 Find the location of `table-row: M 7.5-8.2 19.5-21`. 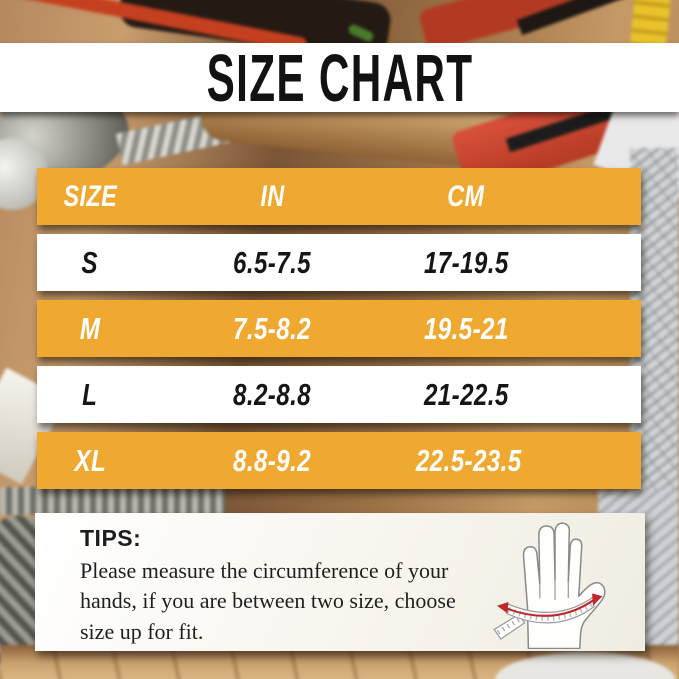

table-row: M 7.5-8.2 19.5-21 is located at coordinates (339, 328).